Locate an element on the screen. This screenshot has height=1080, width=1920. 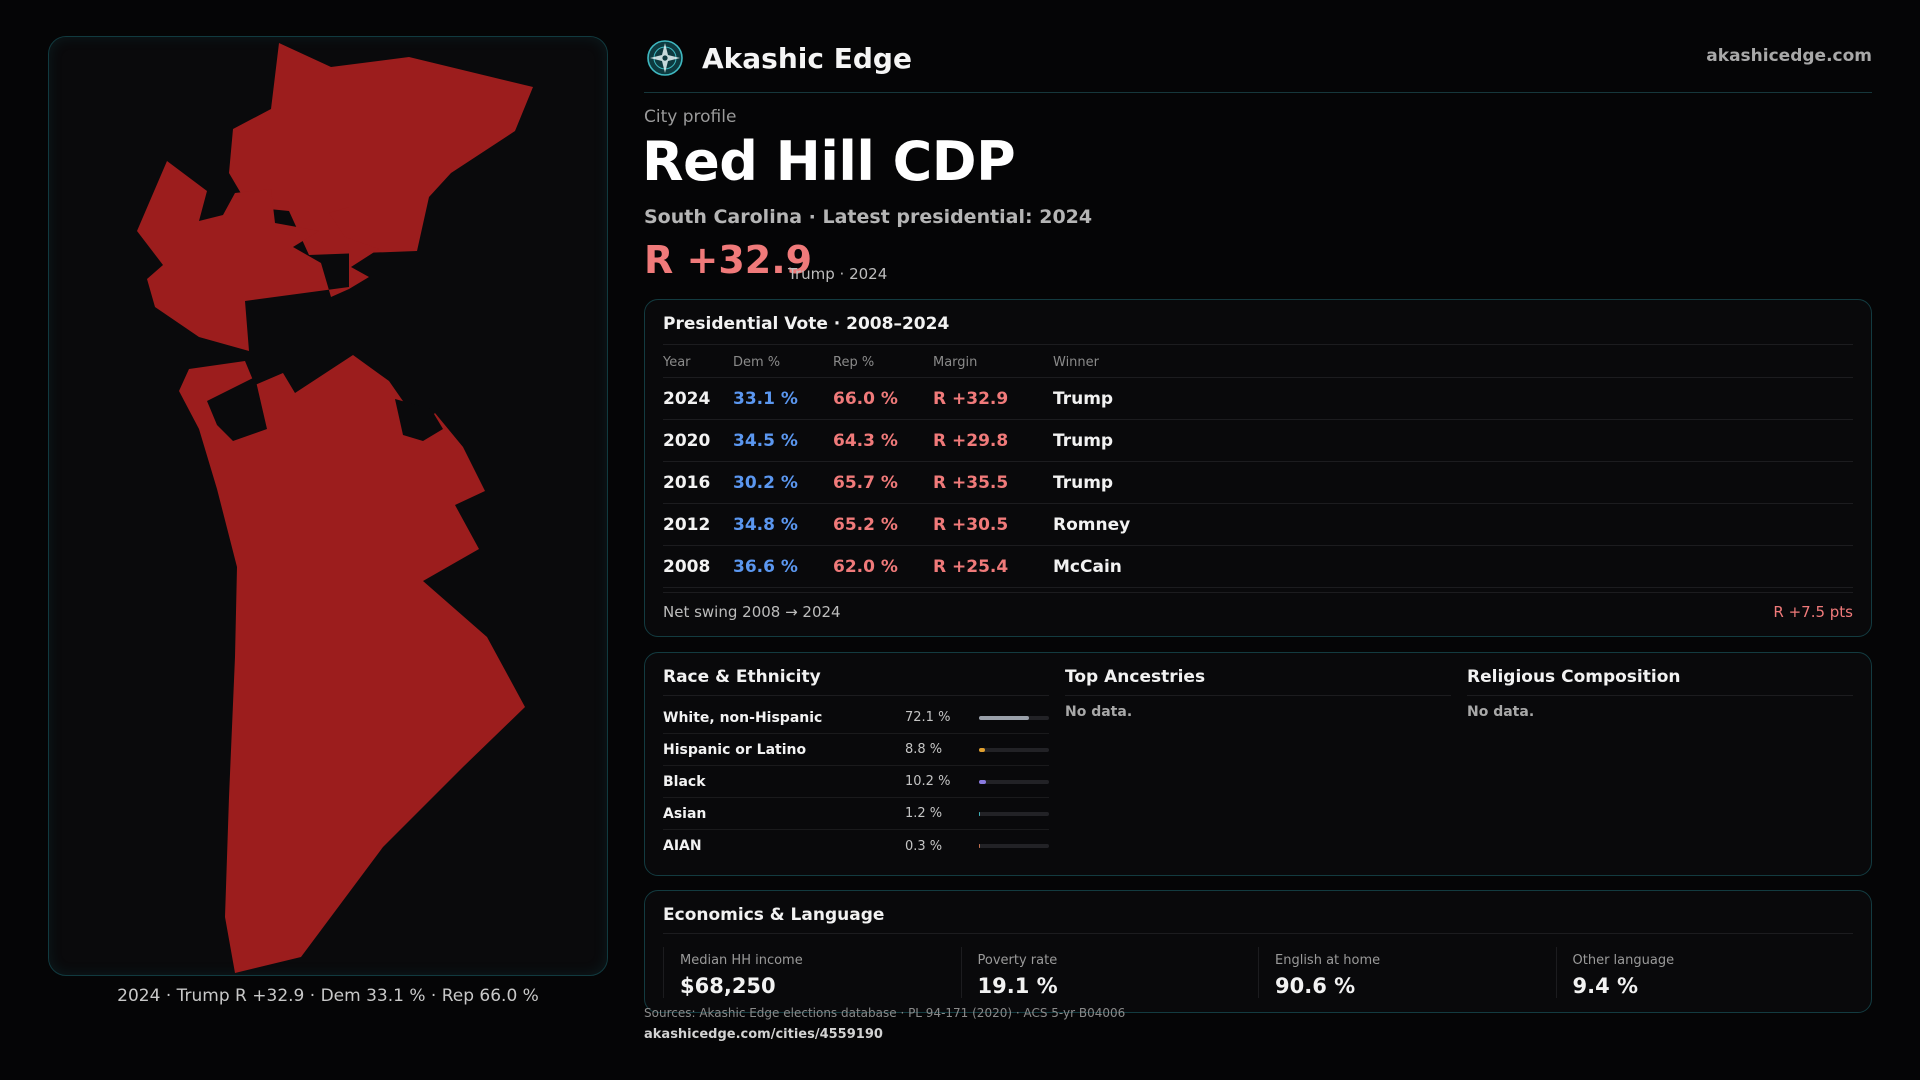
row-year: 2008 is located at coordinates (687, 566).